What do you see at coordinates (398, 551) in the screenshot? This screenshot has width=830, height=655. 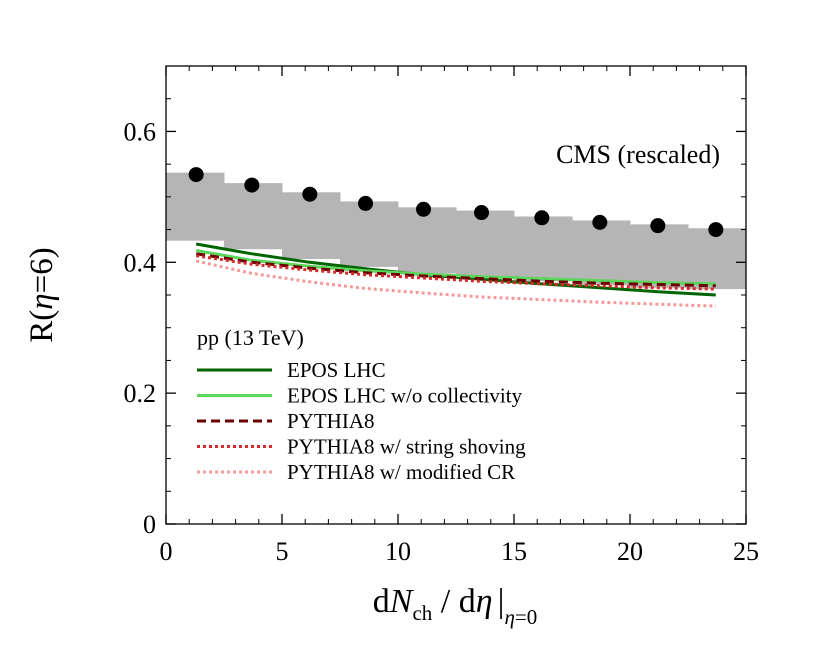 I see `x-tick-label: 10` at bounding box center [398, 551].